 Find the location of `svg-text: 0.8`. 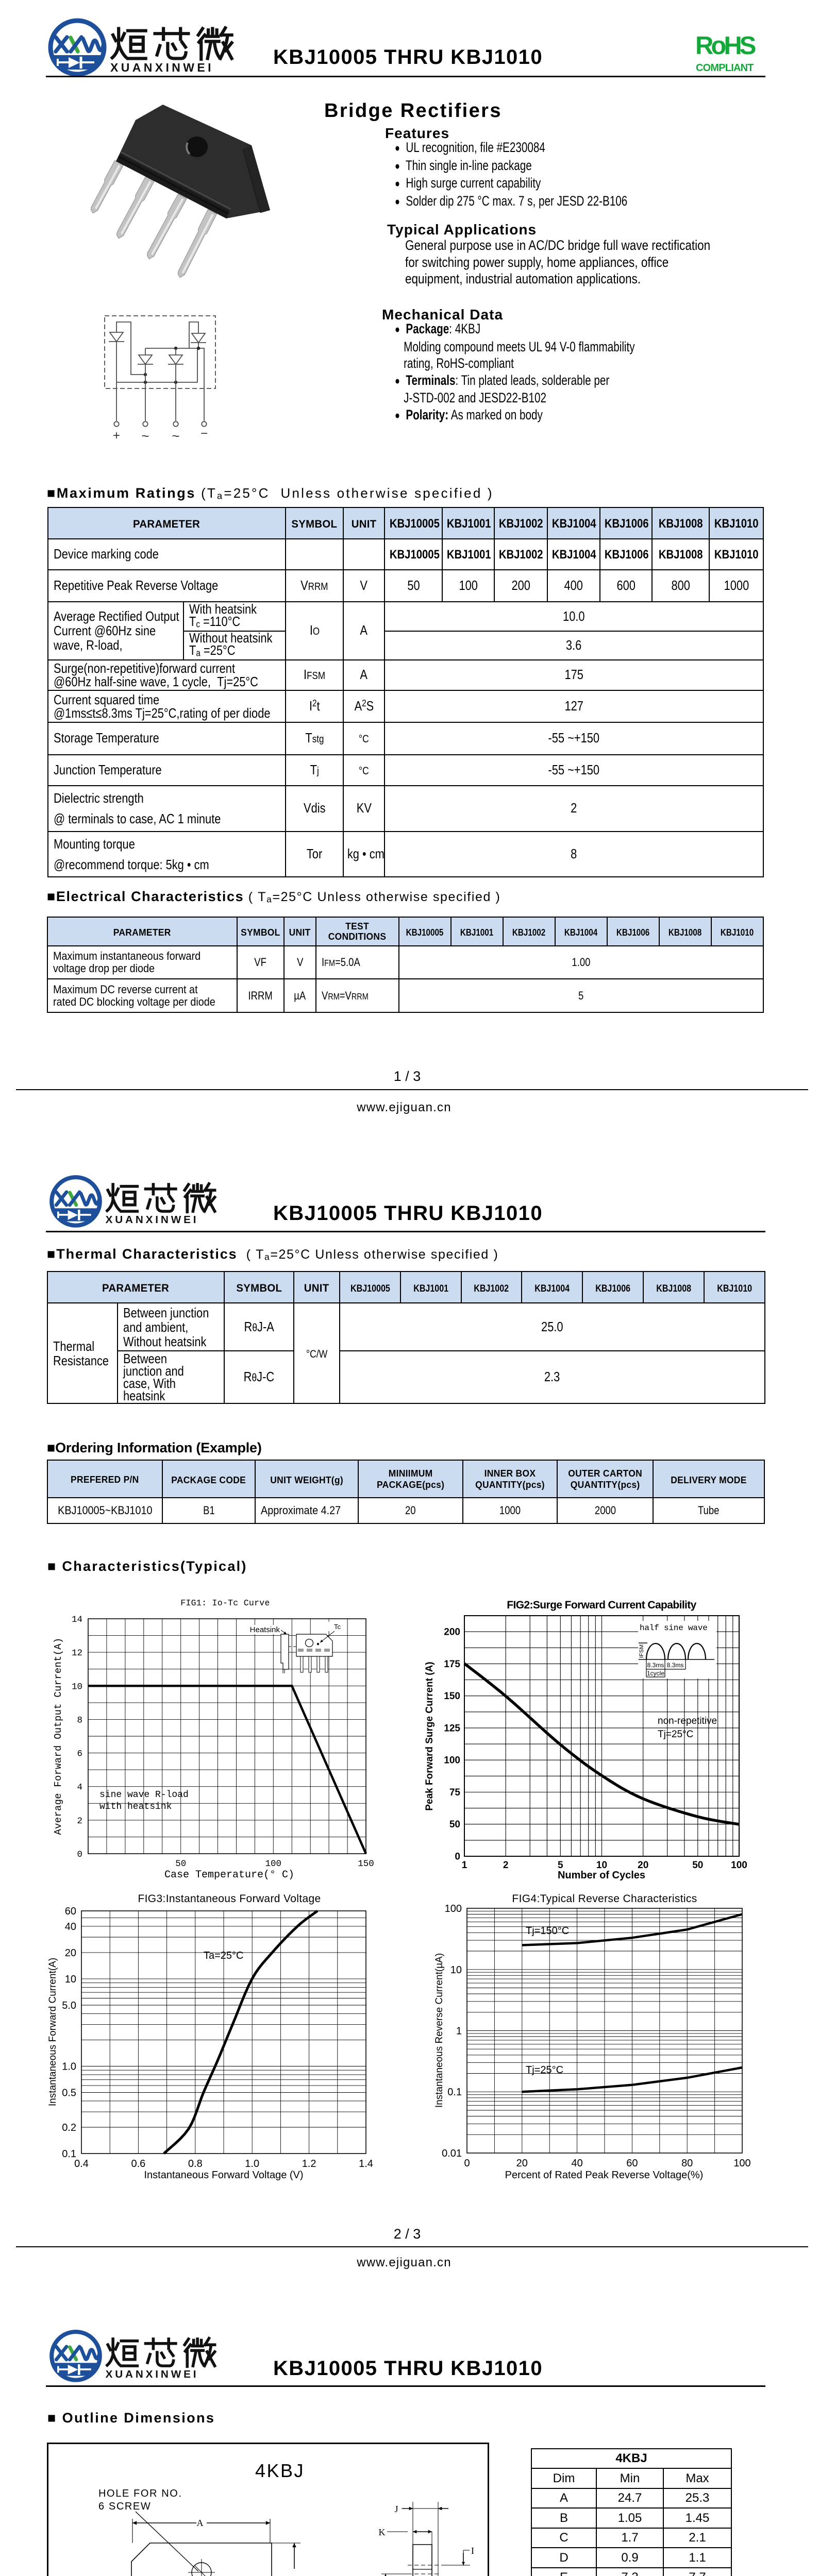

svg-text: 0.8 is located at coordinates (195, 2164).